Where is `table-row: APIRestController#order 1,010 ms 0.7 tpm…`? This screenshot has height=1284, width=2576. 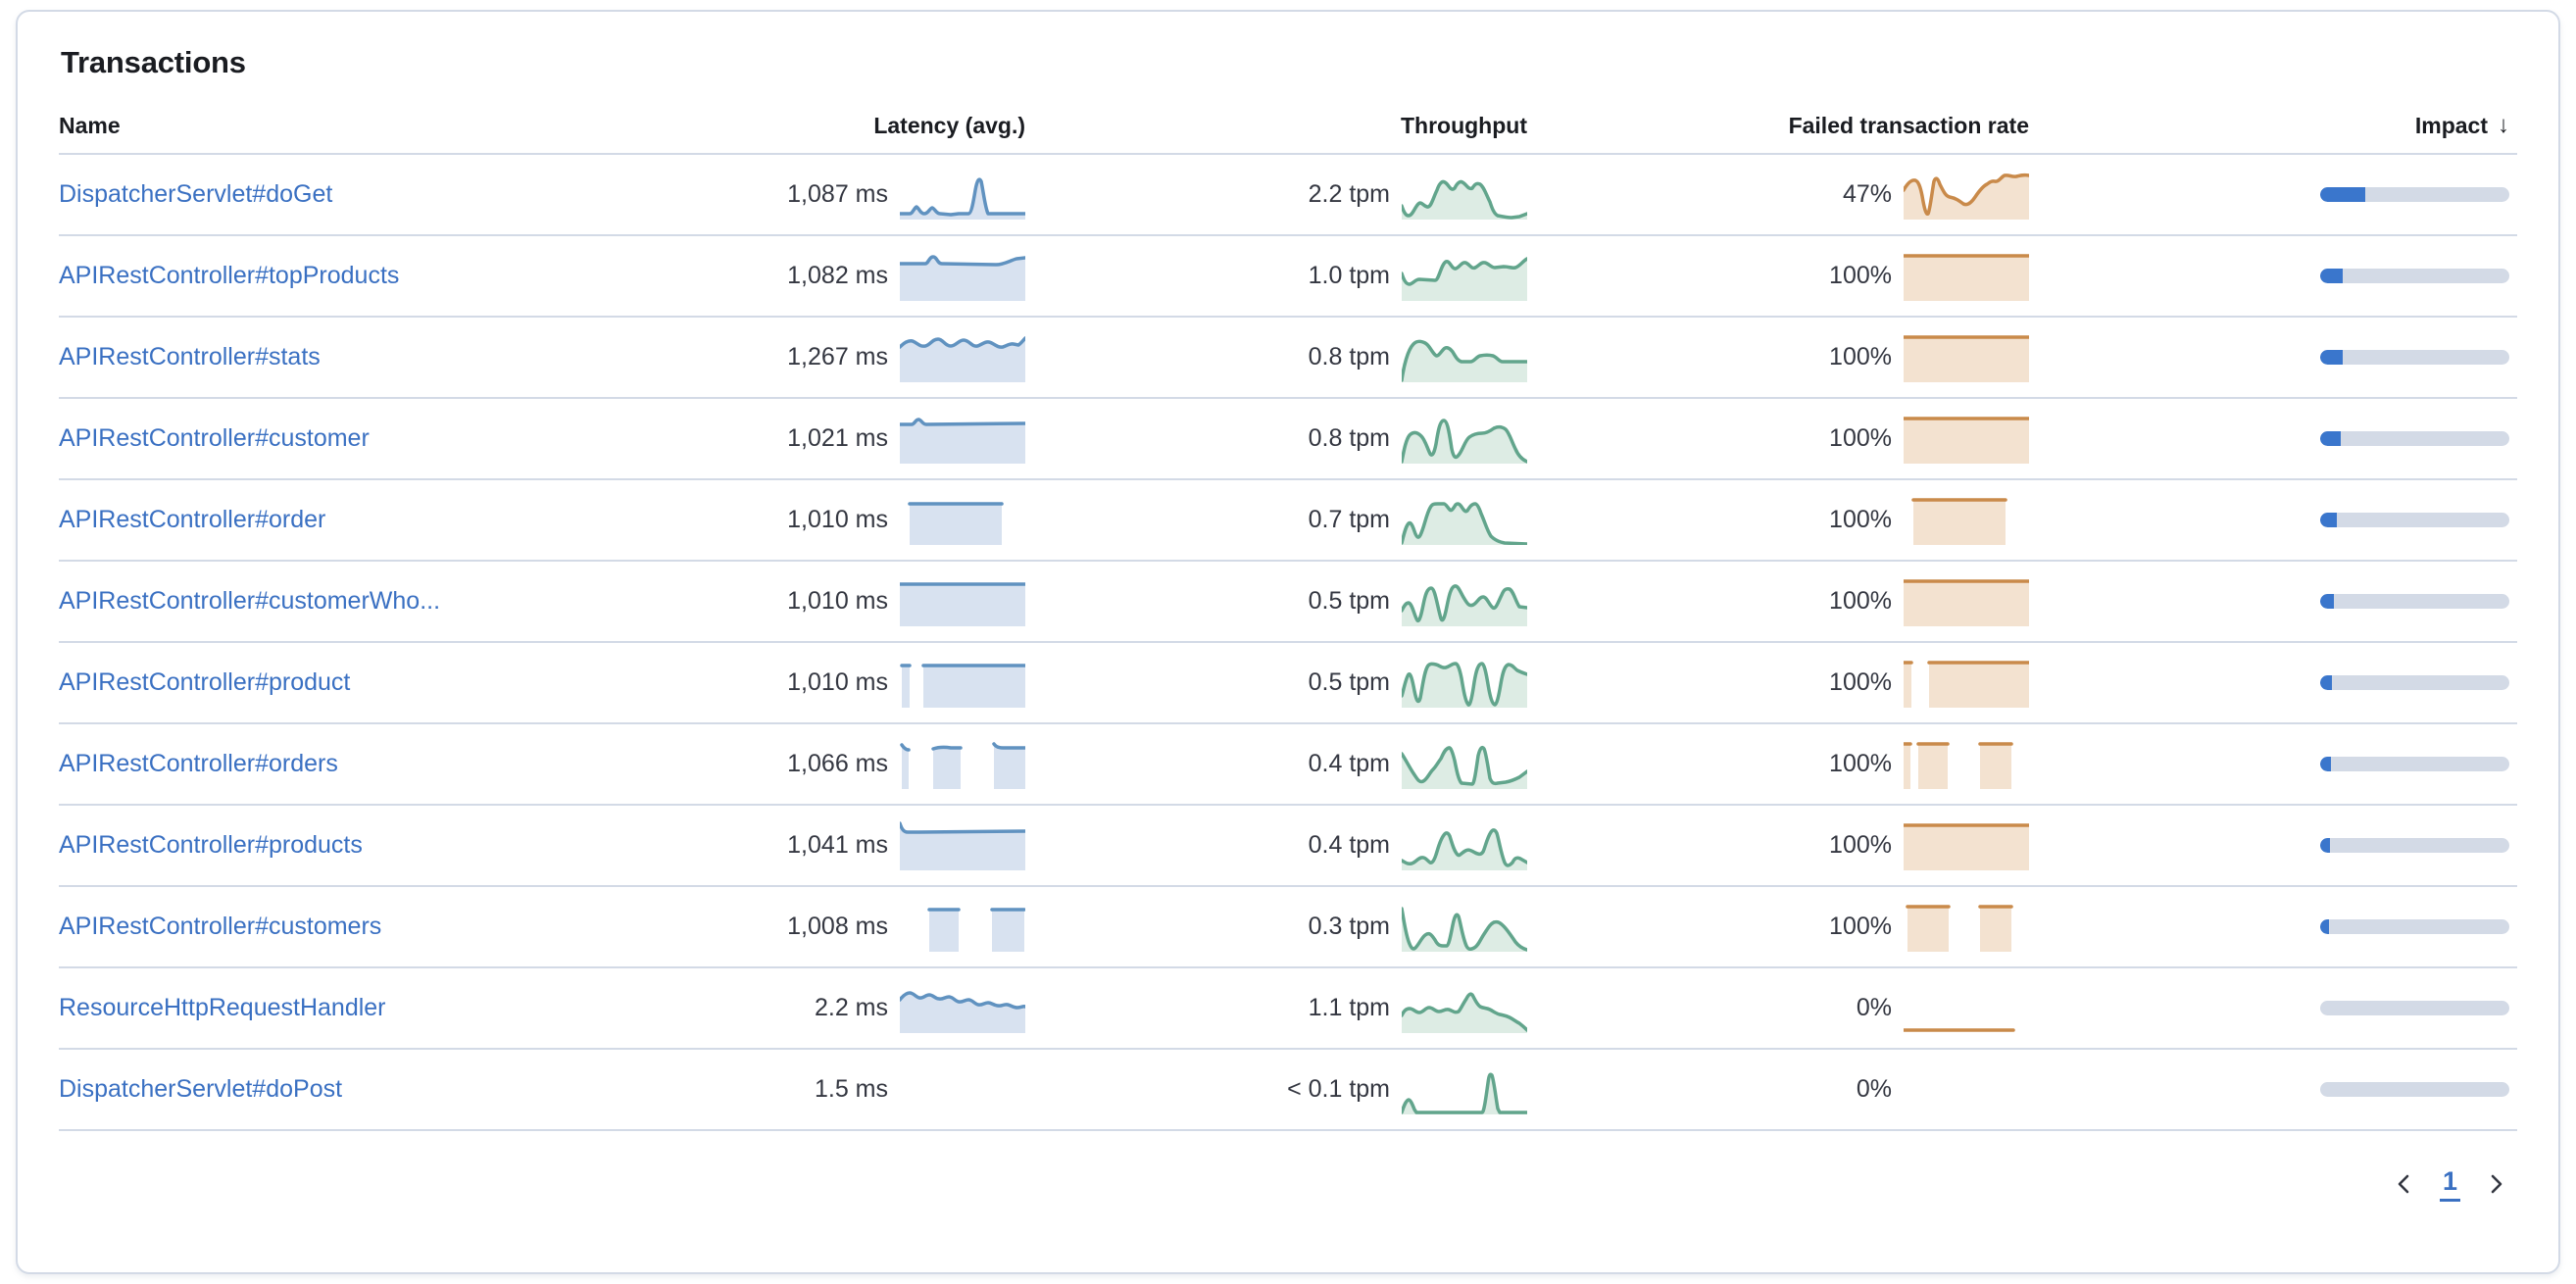 table-row: APIRestController#order 1,010 ms 0.7 tpm… is located at coordinates (1288, 521).